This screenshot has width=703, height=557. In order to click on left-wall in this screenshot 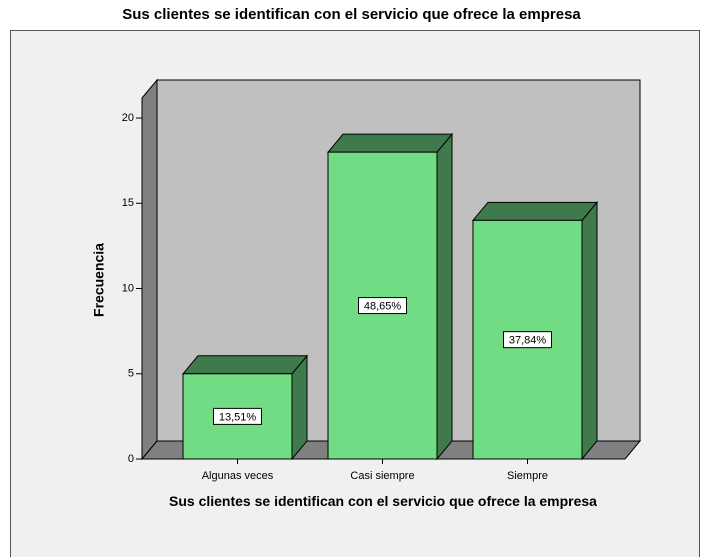, I will do `click(149, 269)`.